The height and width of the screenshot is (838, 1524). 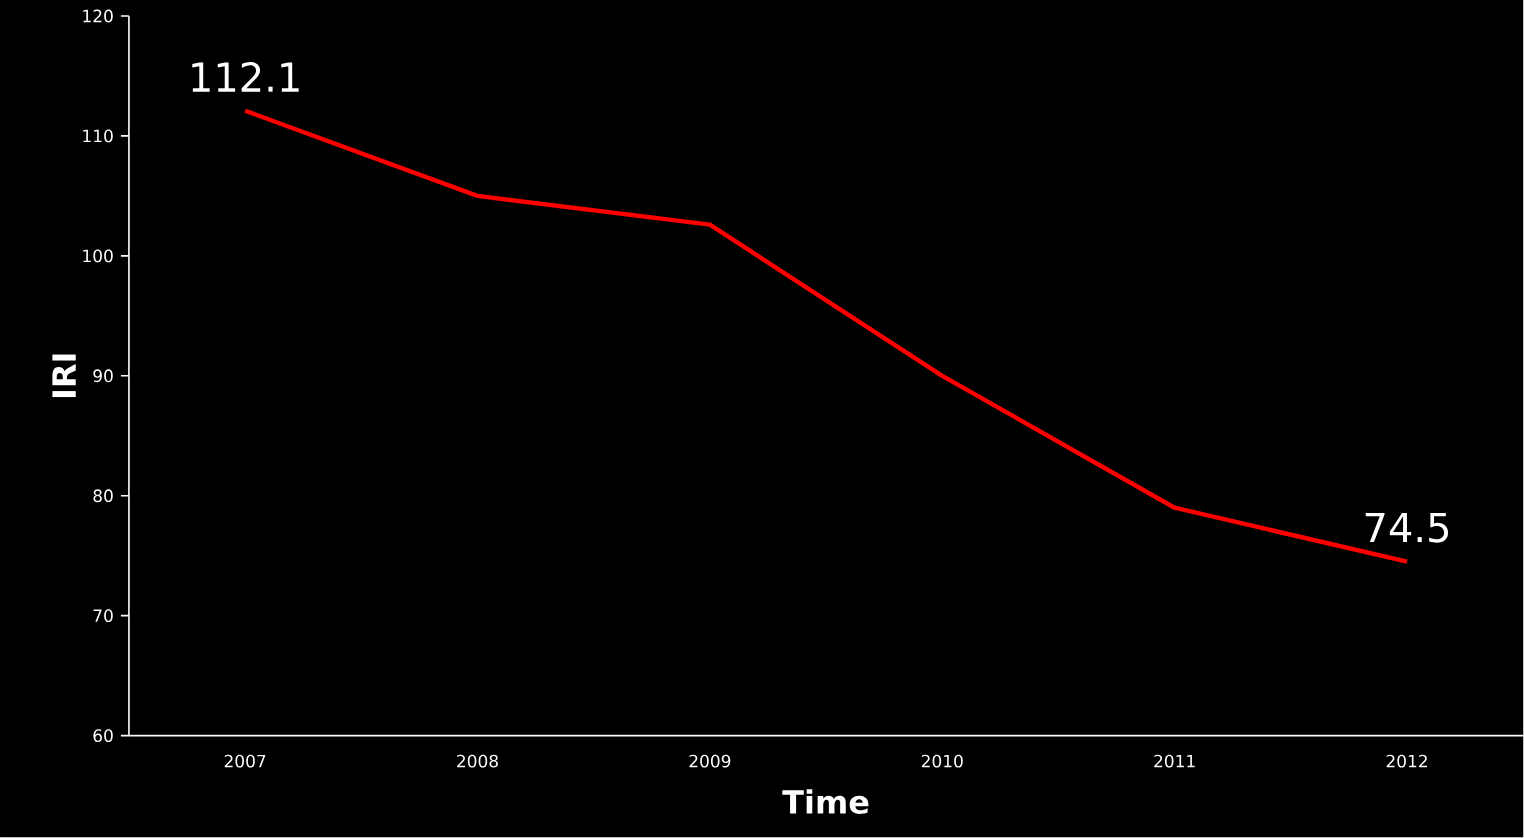 What do you see at coordinates (825, 802) in the screenshot?
I see `x-axis-title: Time` at bounding box center [825, 802].